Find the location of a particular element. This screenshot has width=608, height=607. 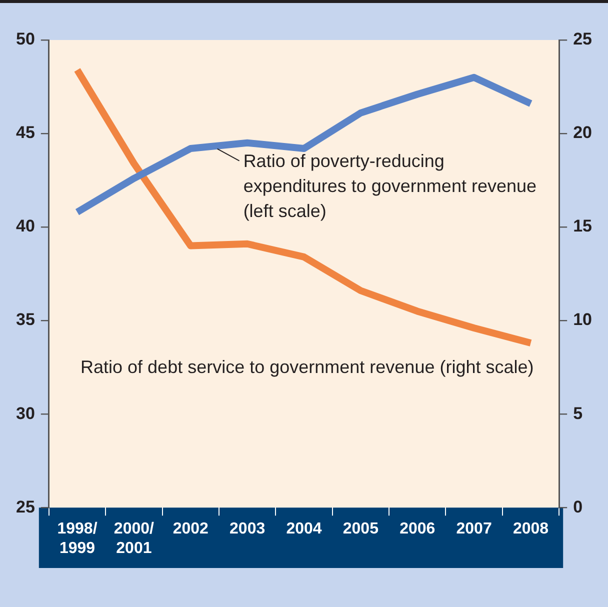

y-tick-label: 25 is located at coordinates (25, 506).